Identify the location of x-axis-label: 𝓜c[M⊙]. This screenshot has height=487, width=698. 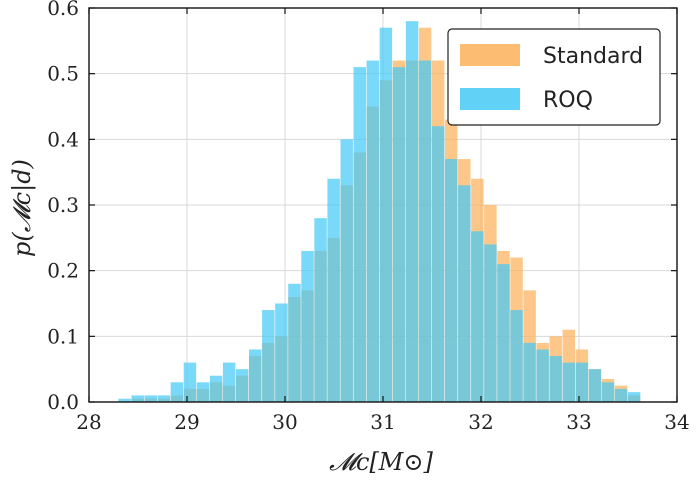
(381, 462).